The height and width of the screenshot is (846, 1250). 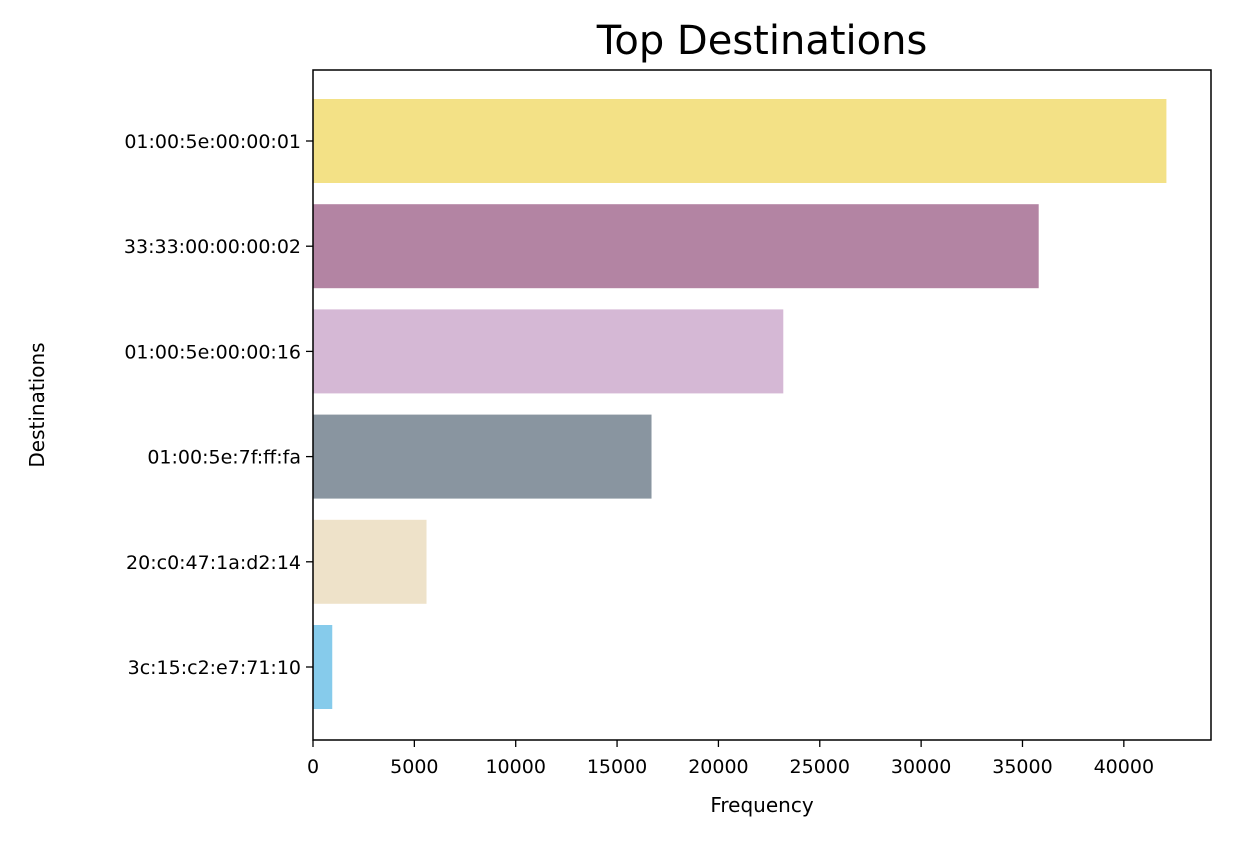 What do you see at coordinates (212, 247) in the screenshot?
I see `y-tick-label: 33:33:00:00:00:02` at bounding box center [212, 247].